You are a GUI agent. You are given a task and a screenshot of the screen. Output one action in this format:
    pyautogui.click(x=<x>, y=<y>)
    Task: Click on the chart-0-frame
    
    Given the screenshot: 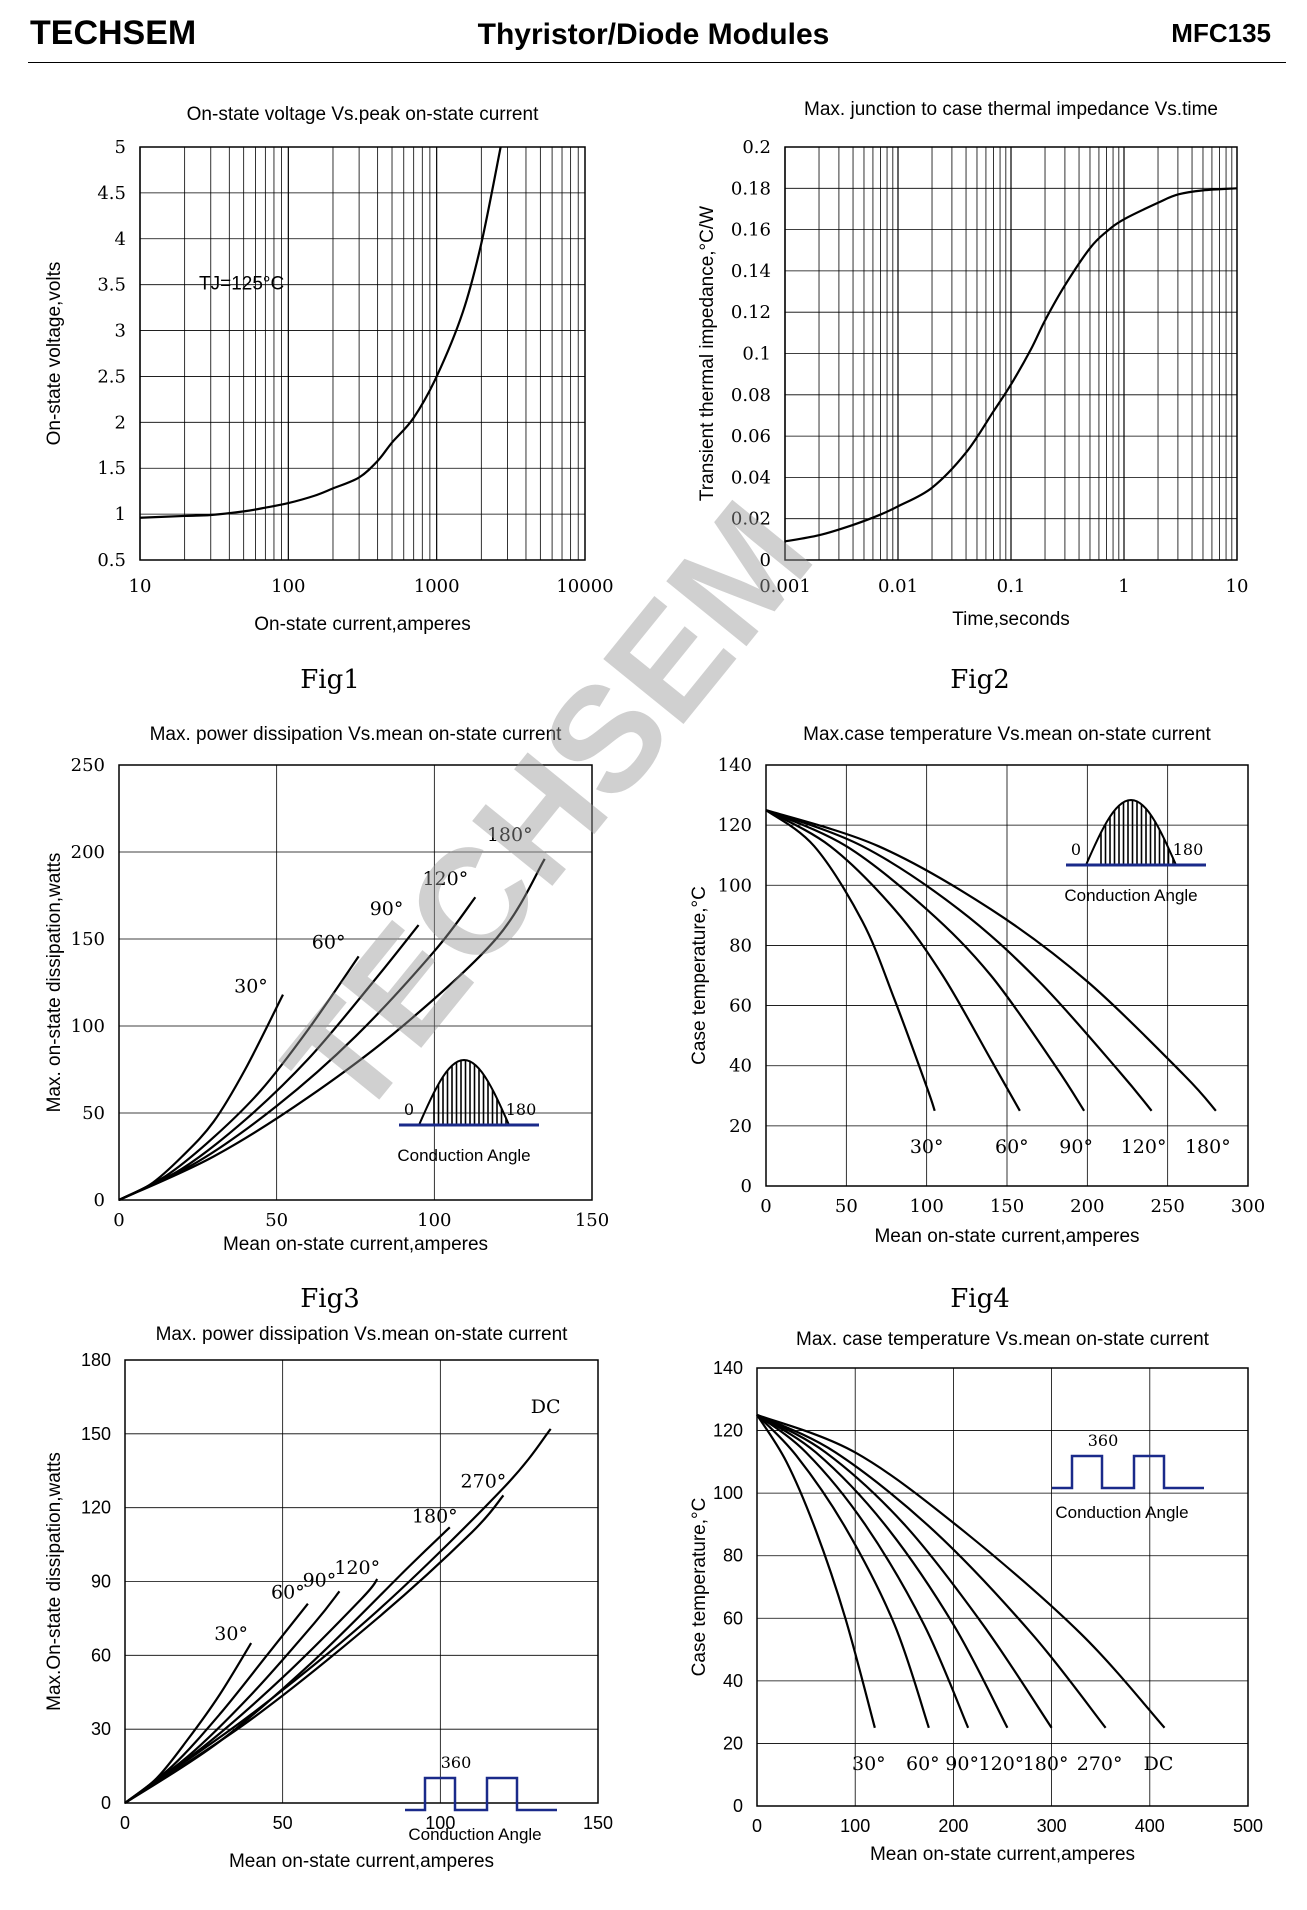 What is the action you would take?
    pyautogui.click(x=362, y=353)
    